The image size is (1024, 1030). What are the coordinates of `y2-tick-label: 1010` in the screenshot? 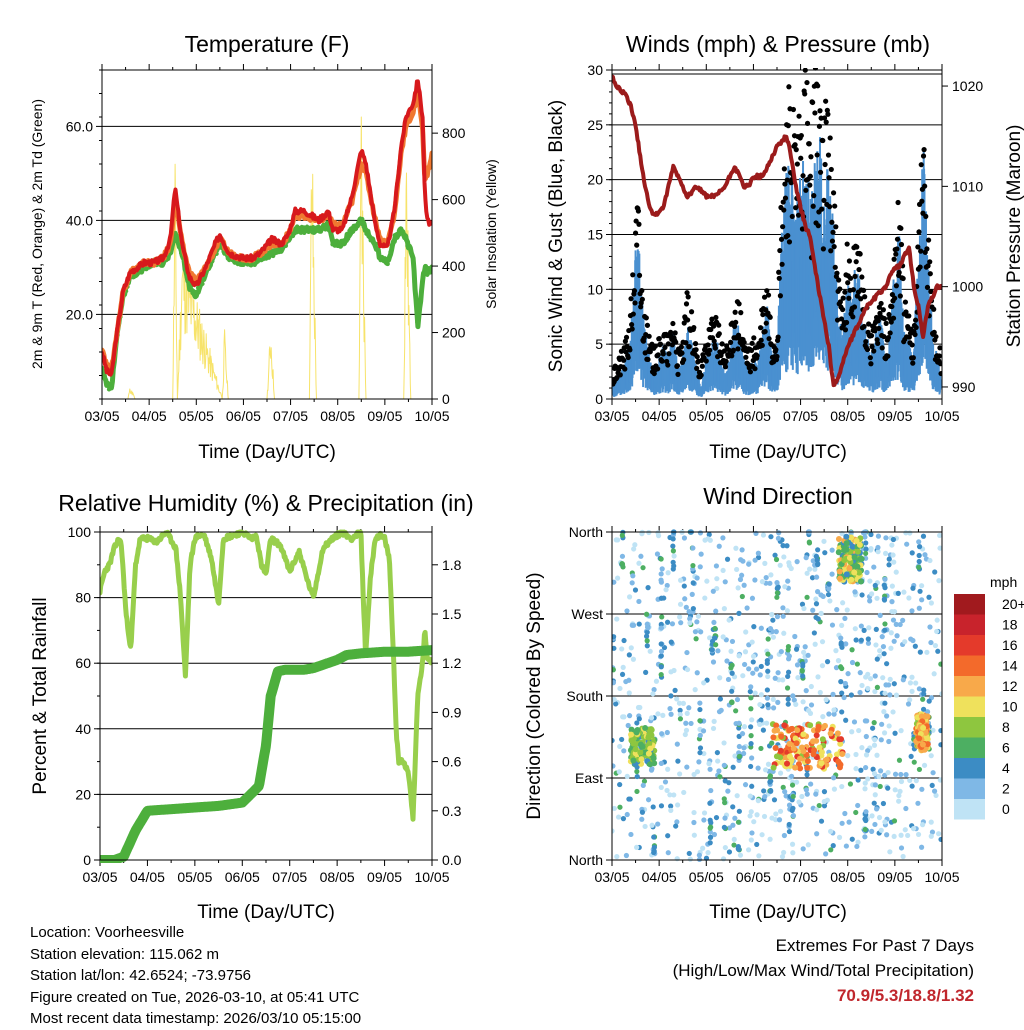 It's located at (967, 186).